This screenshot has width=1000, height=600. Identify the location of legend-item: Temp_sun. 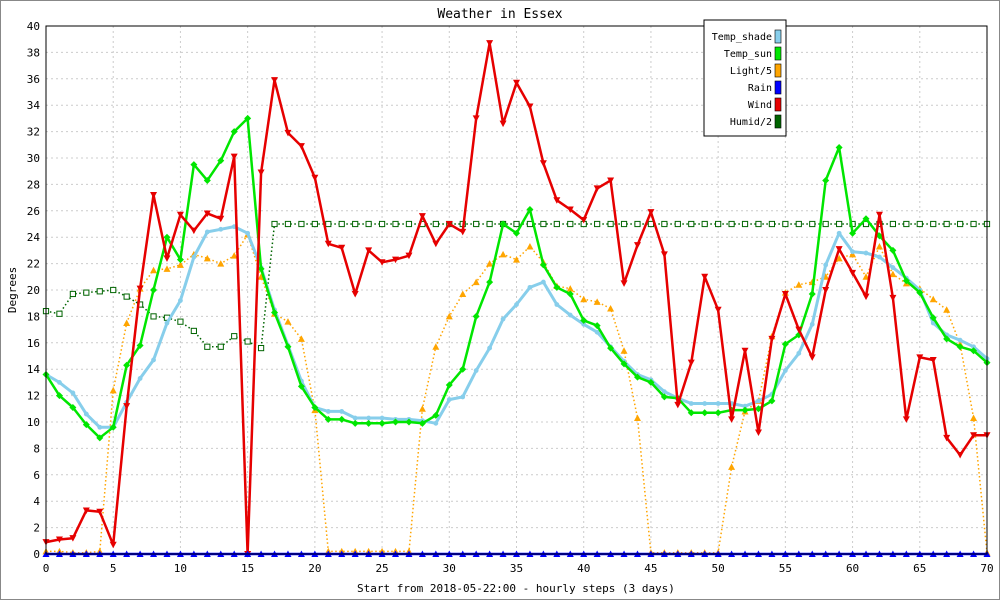
(753, 53).